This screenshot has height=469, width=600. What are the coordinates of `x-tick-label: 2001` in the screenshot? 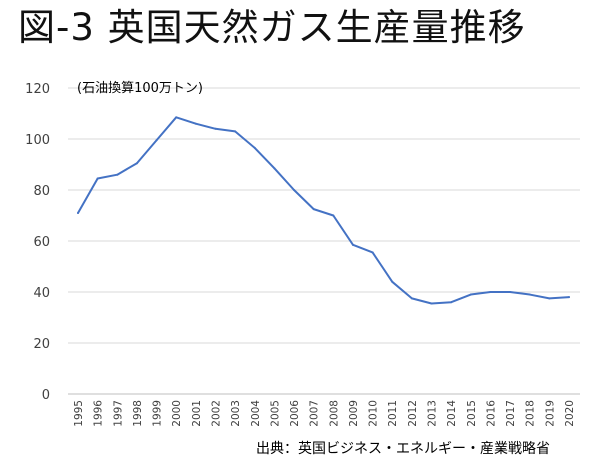 It's located at (197, 413).